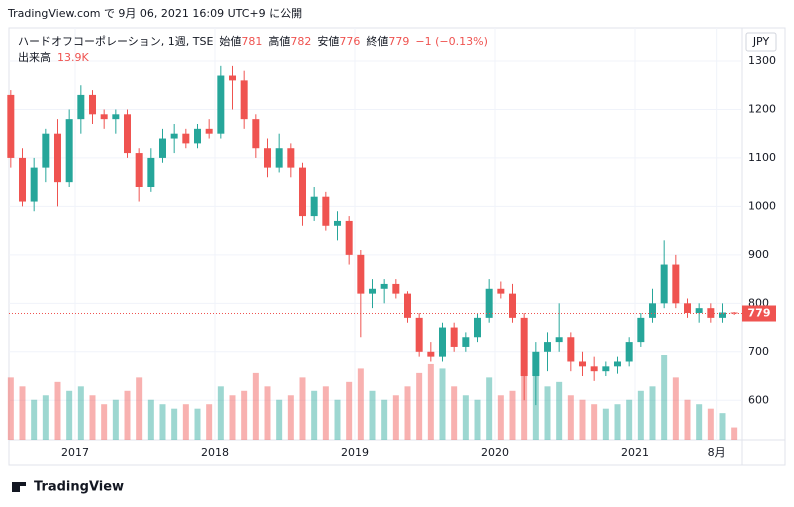  Describe the element at coordinates (300, 41) in the screenshot. I see `legend-high: 782` at that location.